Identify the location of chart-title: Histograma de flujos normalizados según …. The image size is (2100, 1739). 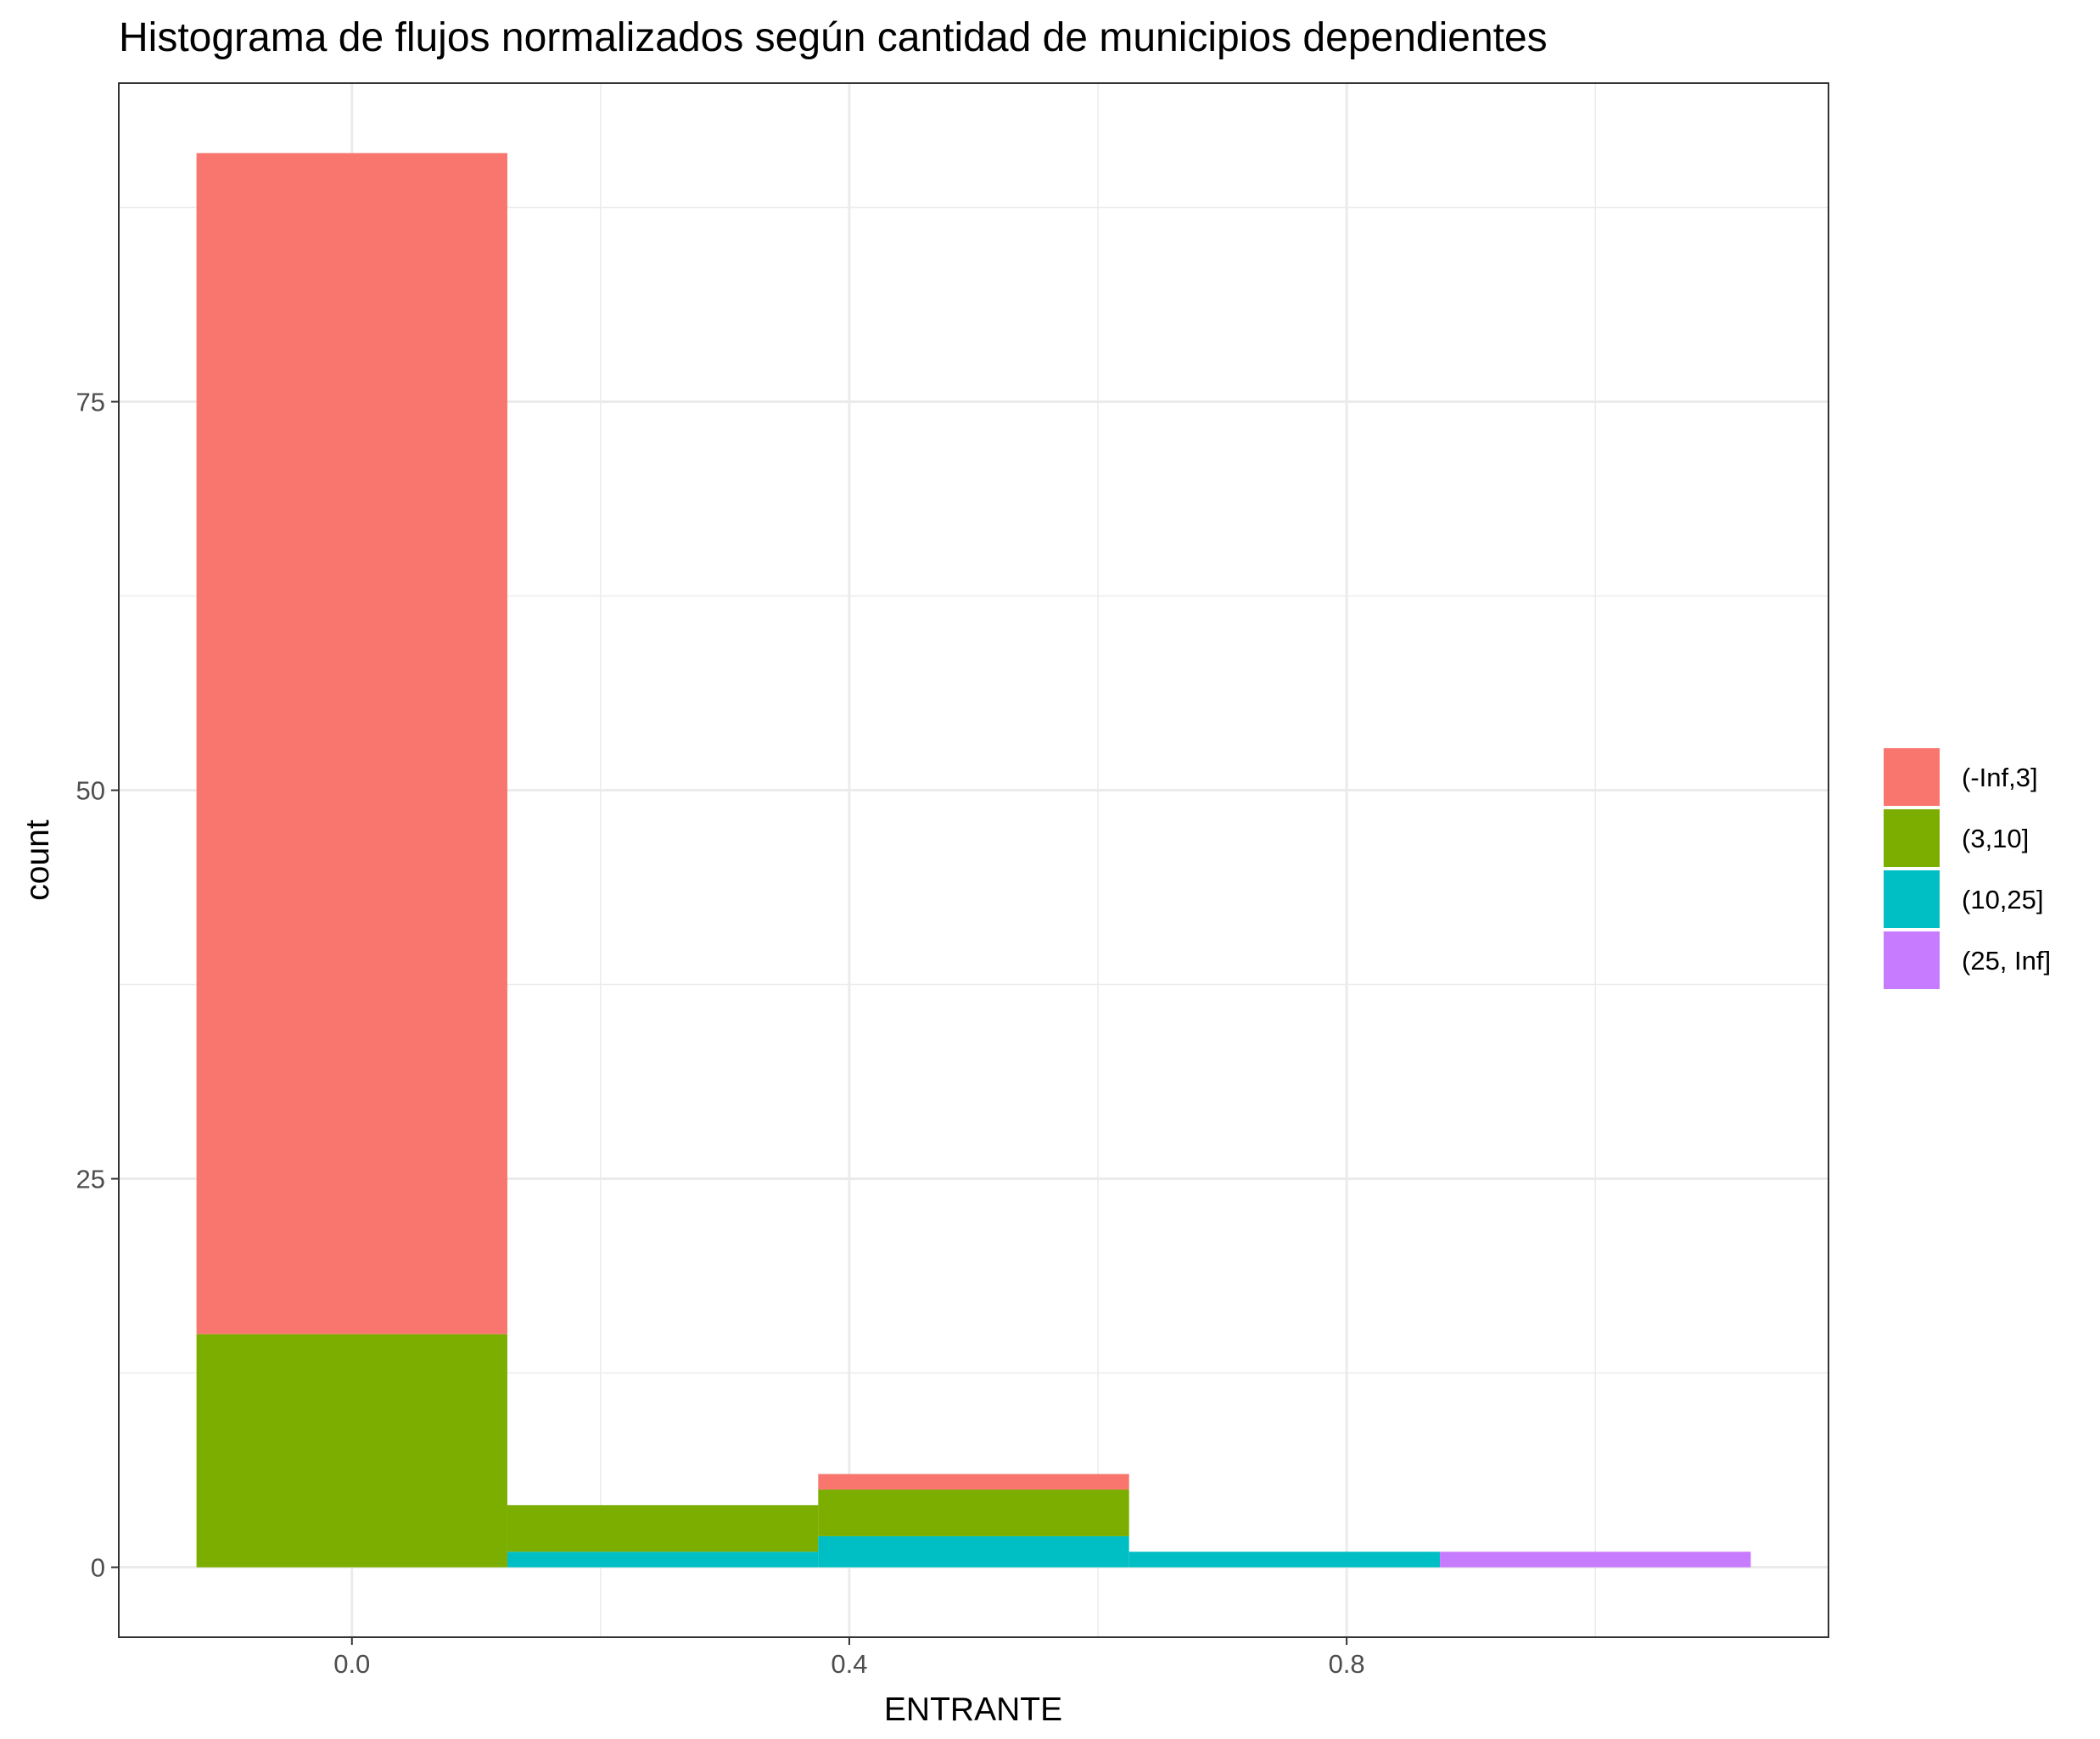
(834, 37).